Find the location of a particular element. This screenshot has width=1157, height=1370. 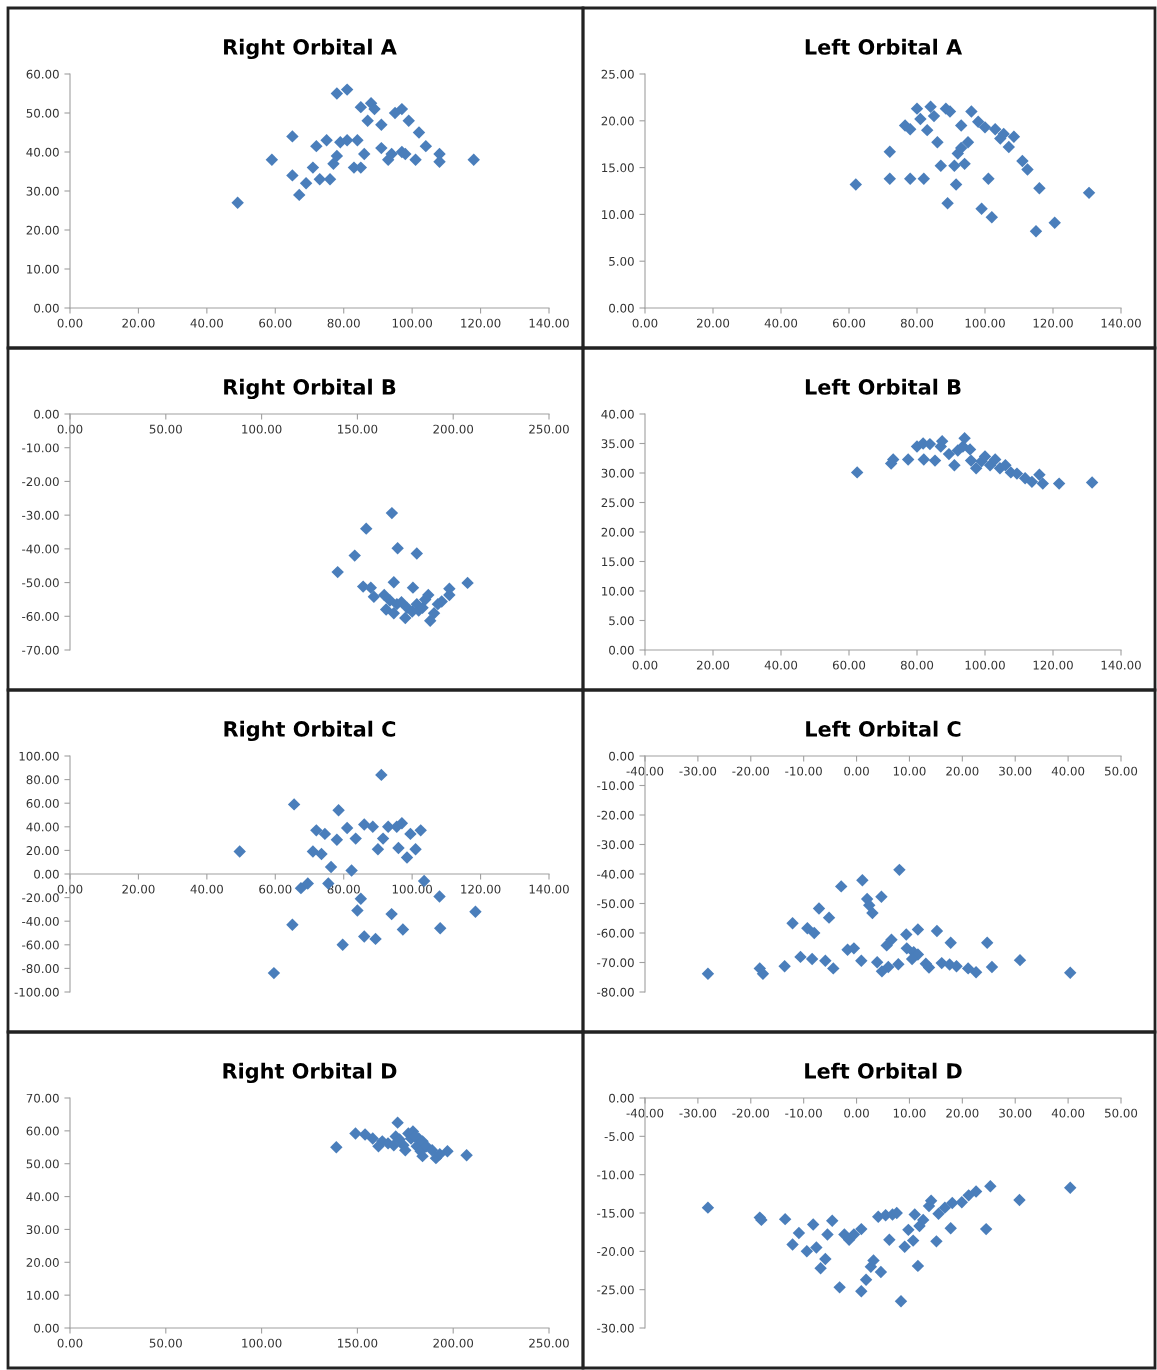

x-tick-label: 10.00 is located at coordinates (909, 771).